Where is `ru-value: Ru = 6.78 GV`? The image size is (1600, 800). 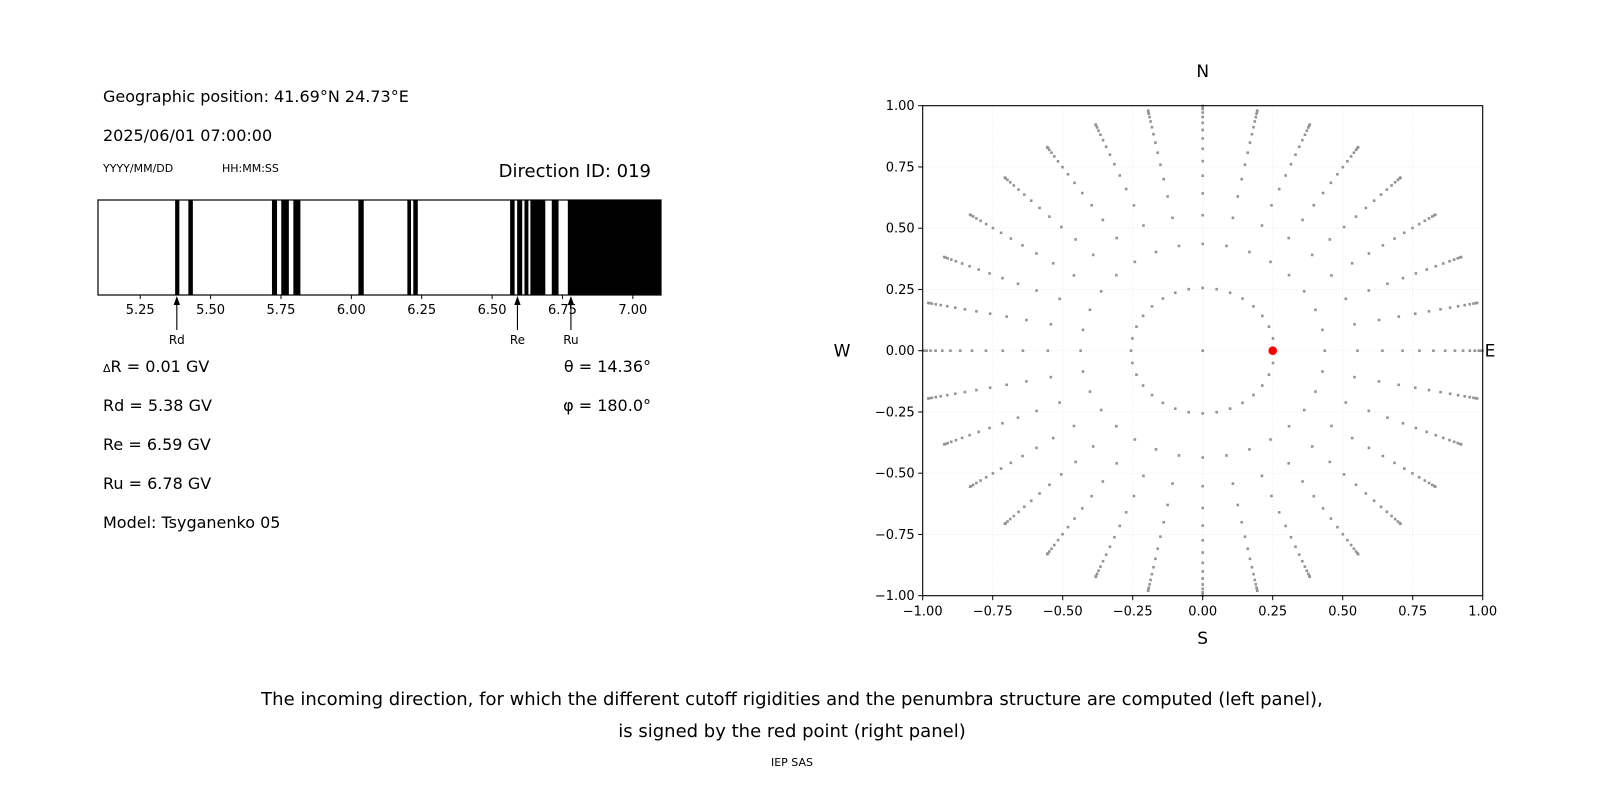
ru-value: Ru = 6.78 GV is located at coordinates (157, 483).